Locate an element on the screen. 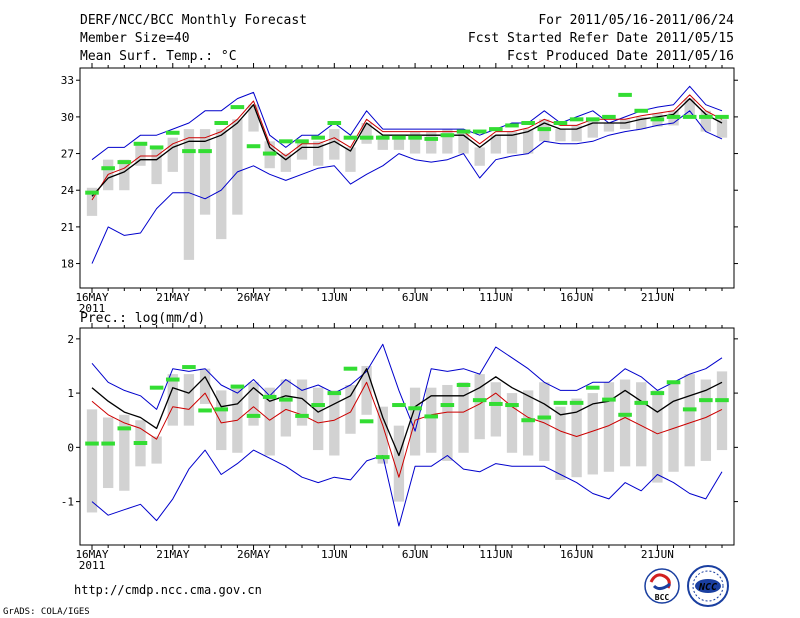  forecast-produced-date: Fcst Produced Date 2011/05/16 is located at coordinates (620, 56).